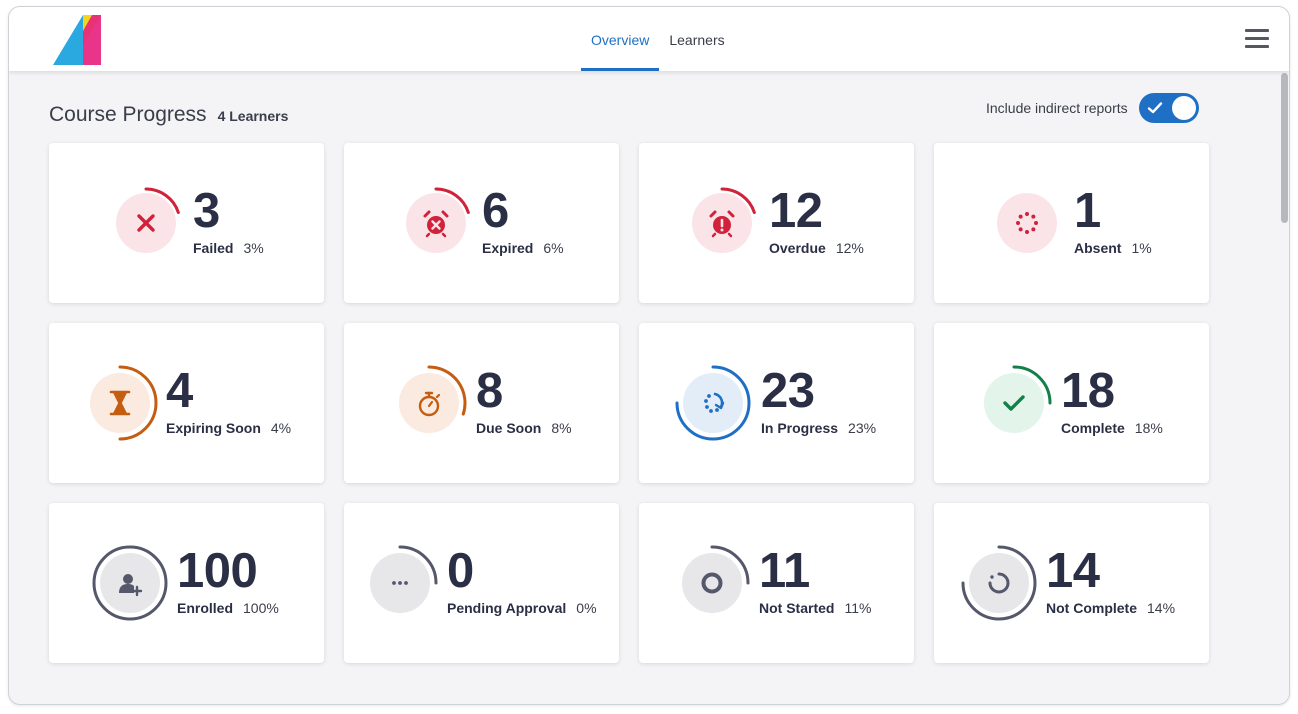 This screenshot has width=1298, height=714. What do you see at coordinates (429, 404) in the screenshot?
I see `stopwatch-icon` at bounding box center [429, 404].